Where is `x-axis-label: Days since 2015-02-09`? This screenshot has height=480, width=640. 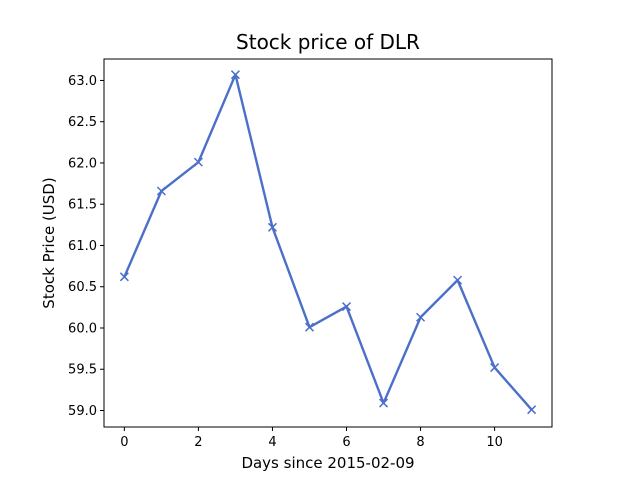
x-axis-label: Days since 2015-02-09 is located at coordinates (327, 463).